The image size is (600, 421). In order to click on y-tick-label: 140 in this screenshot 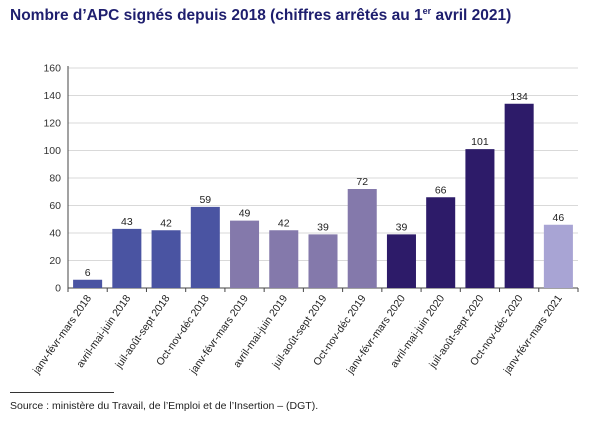, I will do `click(52, 96)`.